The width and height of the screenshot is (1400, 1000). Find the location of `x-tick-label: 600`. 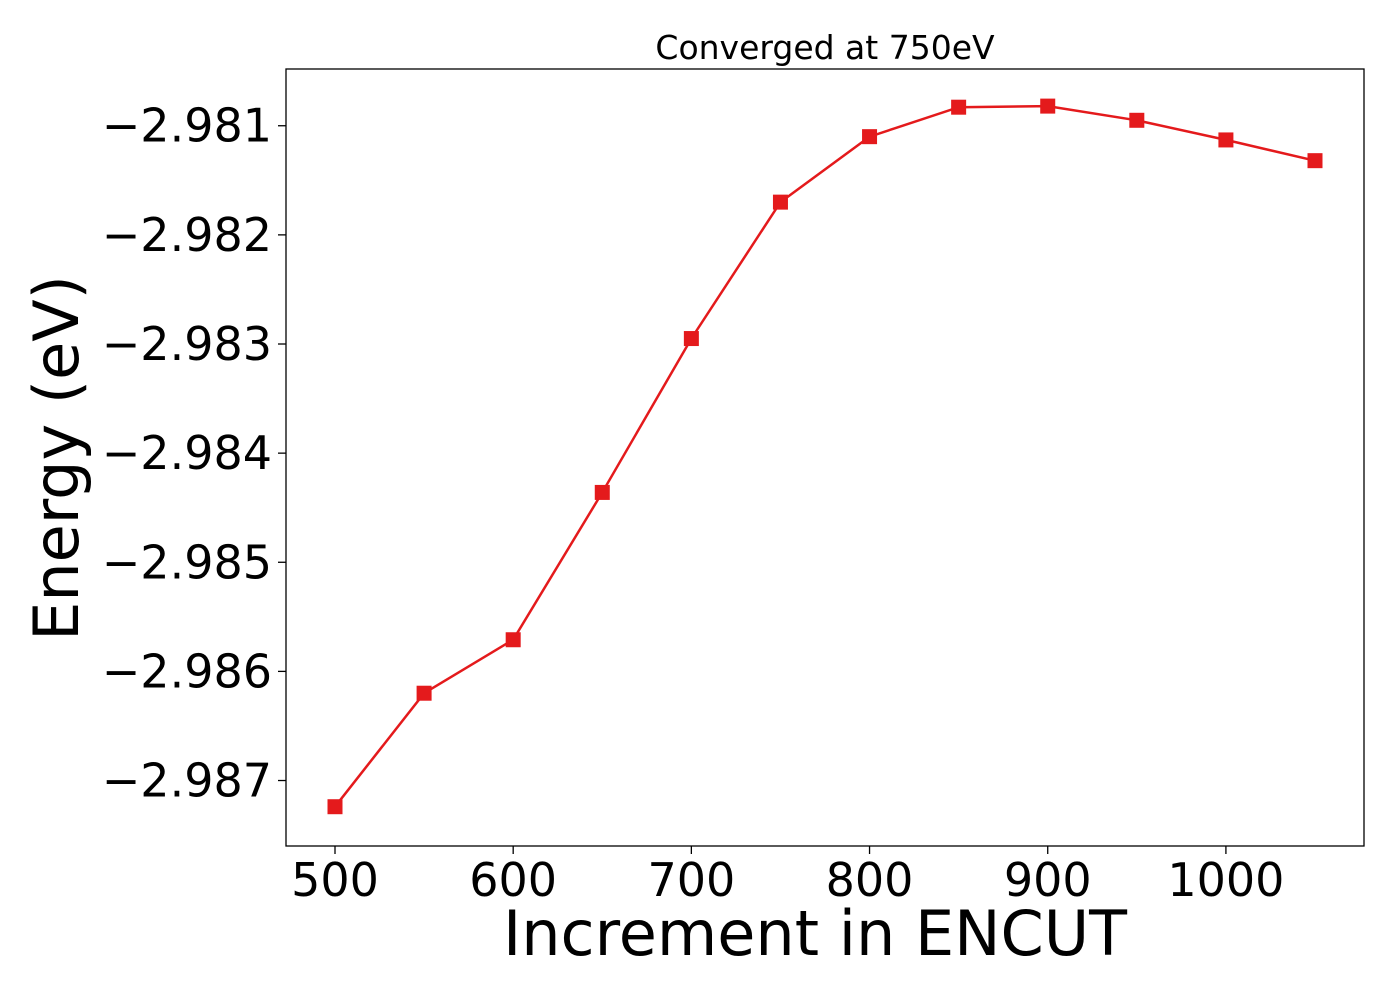

x-tick-label: 600 is located at coordinates (513, 880).